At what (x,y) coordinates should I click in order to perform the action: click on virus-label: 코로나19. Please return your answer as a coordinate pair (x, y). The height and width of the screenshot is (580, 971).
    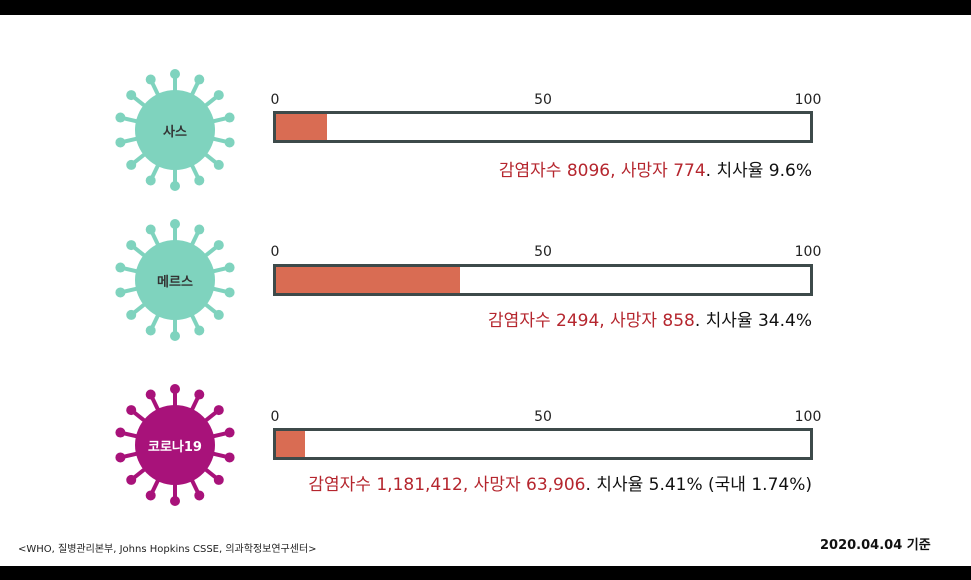
    Looking at the image, I should click on (175, 447).